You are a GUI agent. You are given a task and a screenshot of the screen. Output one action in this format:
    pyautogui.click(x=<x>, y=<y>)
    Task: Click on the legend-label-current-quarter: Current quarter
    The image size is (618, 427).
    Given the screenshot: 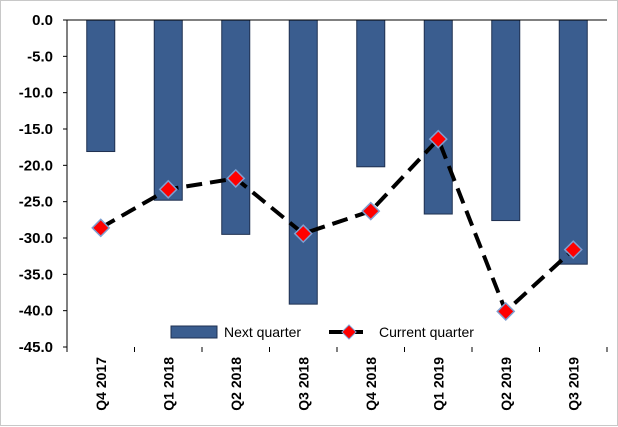 What is the action you would take?
    pyautogui.click(x=426, y=332)
    